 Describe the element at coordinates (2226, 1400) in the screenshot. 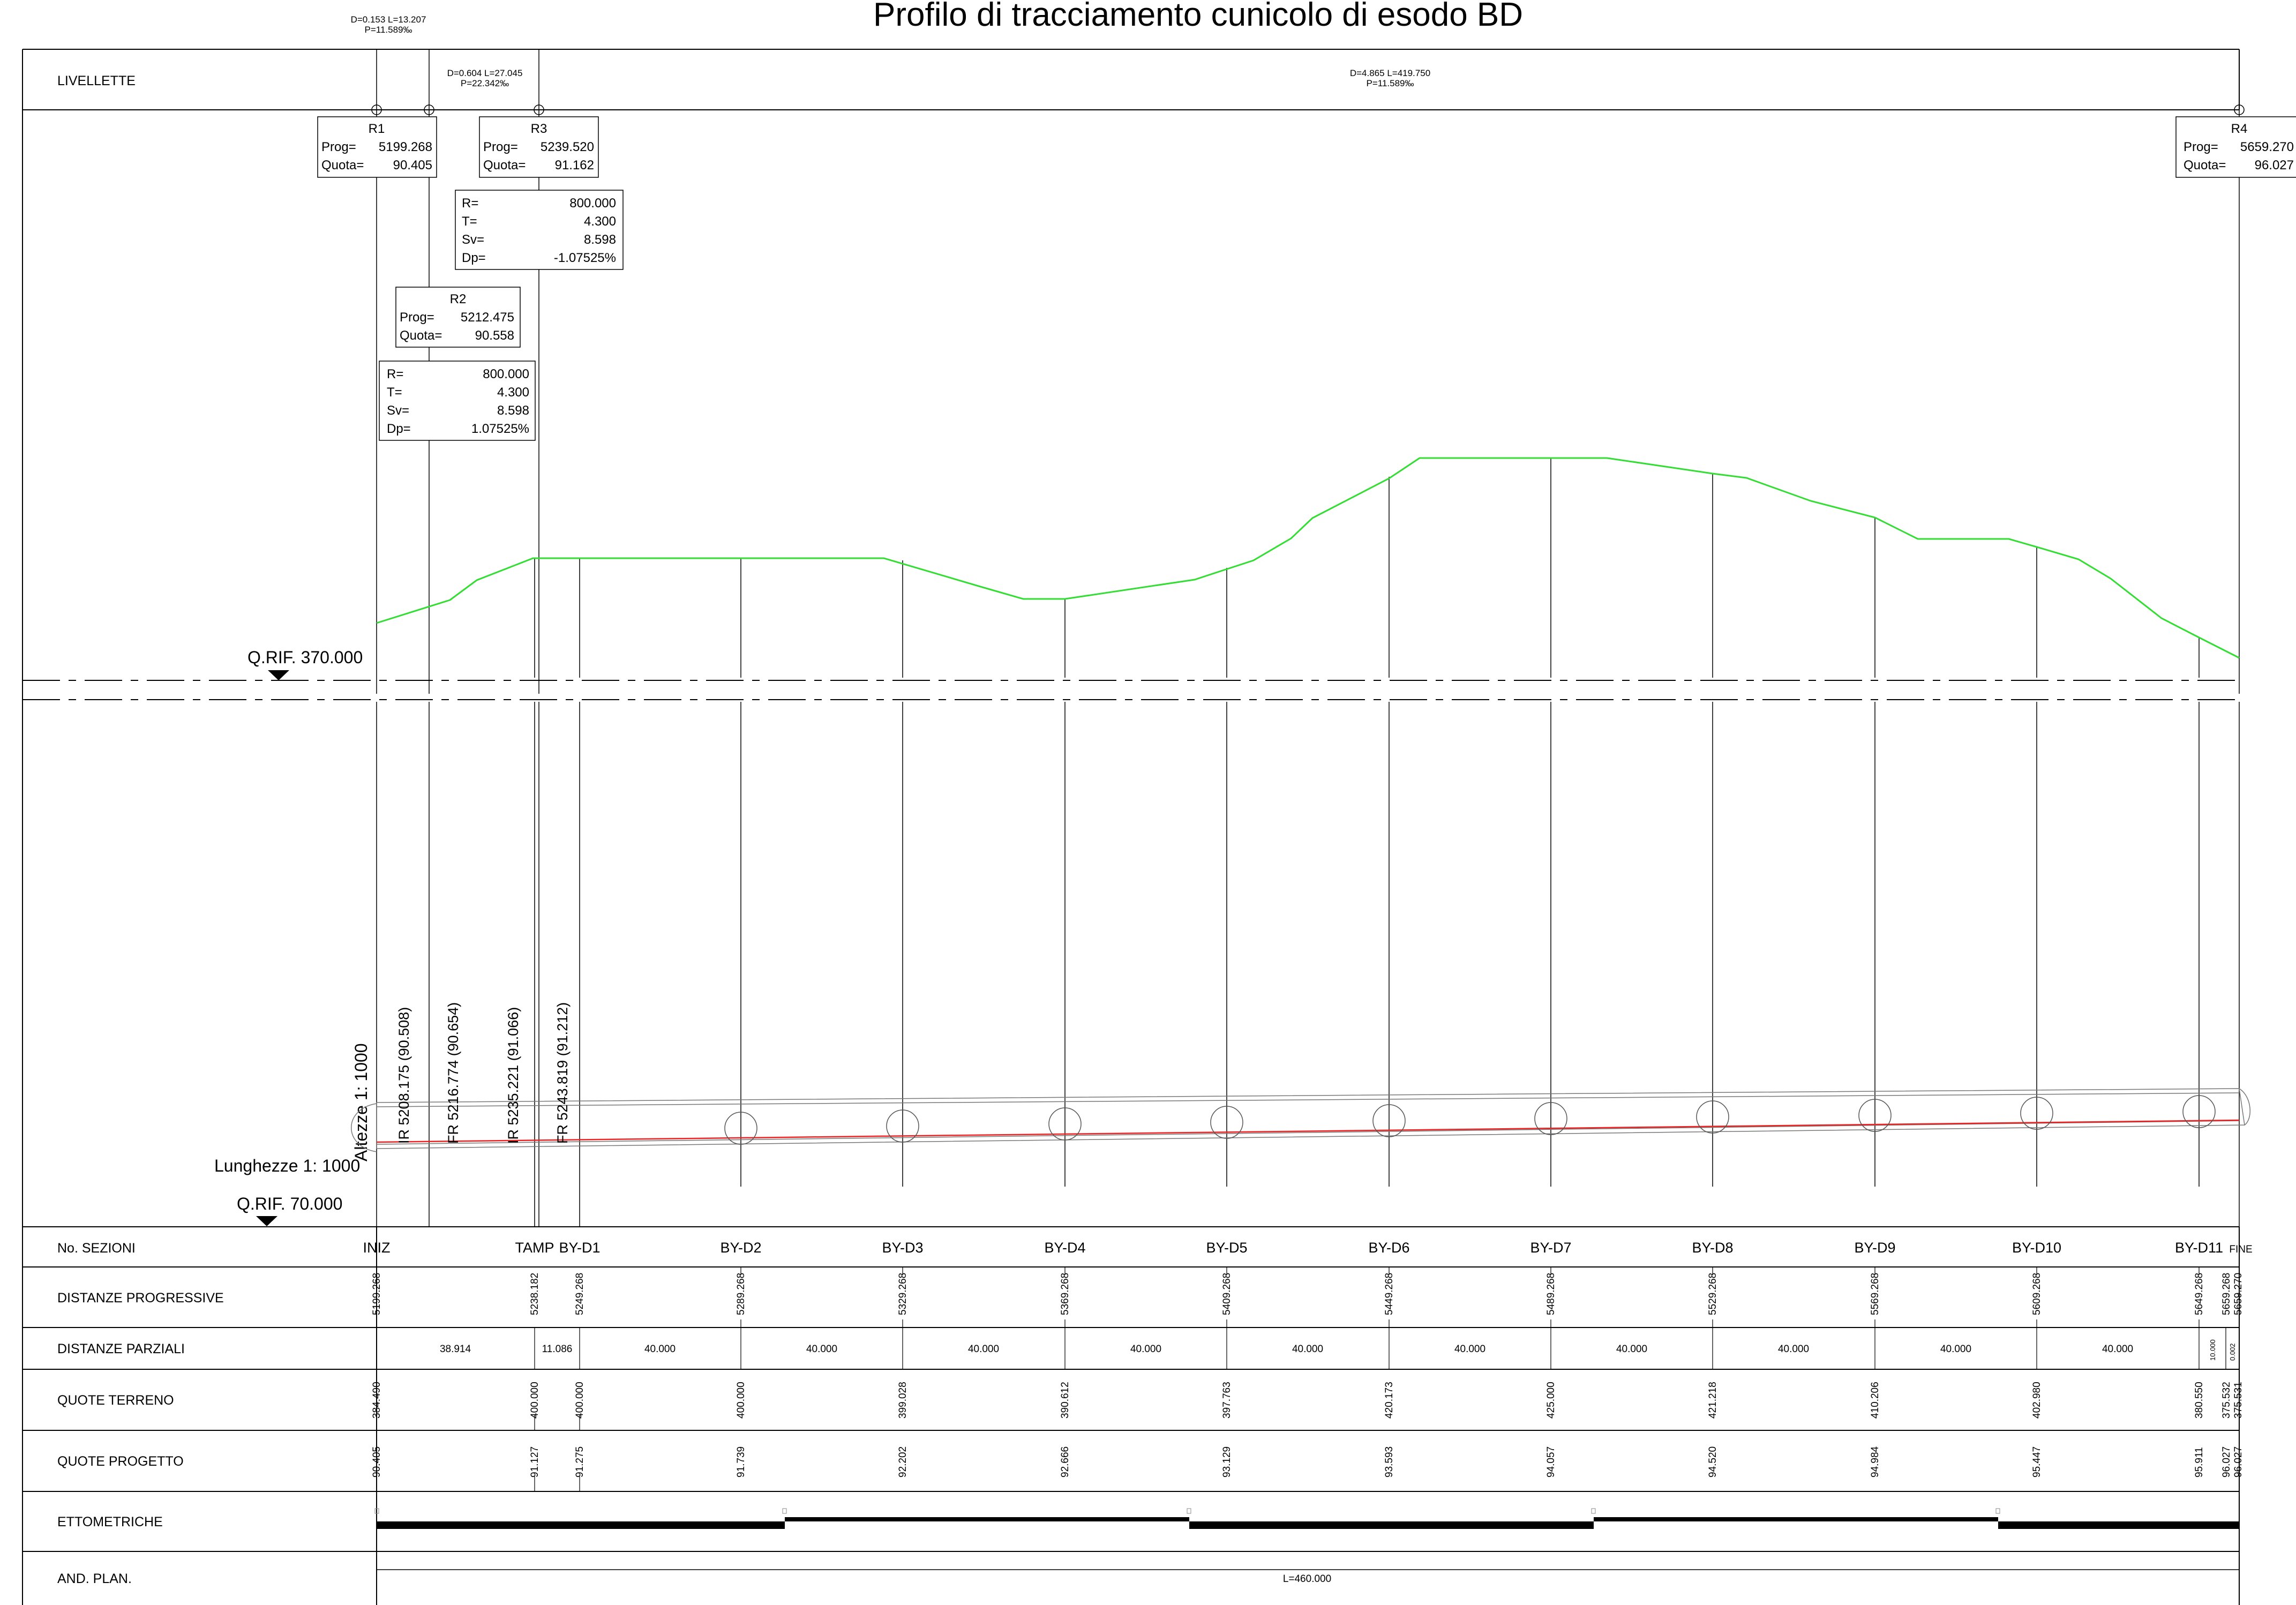

I see `svg-text: 375.532` at that location.